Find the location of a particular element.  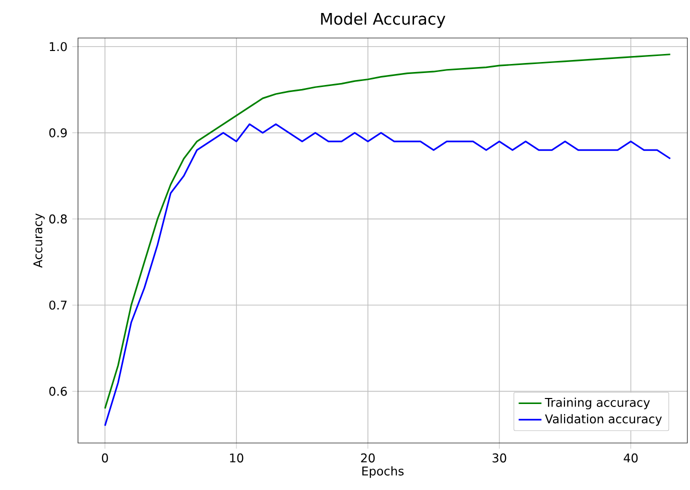

x-axis-title: Epochs is located at coordinates (383, 472).